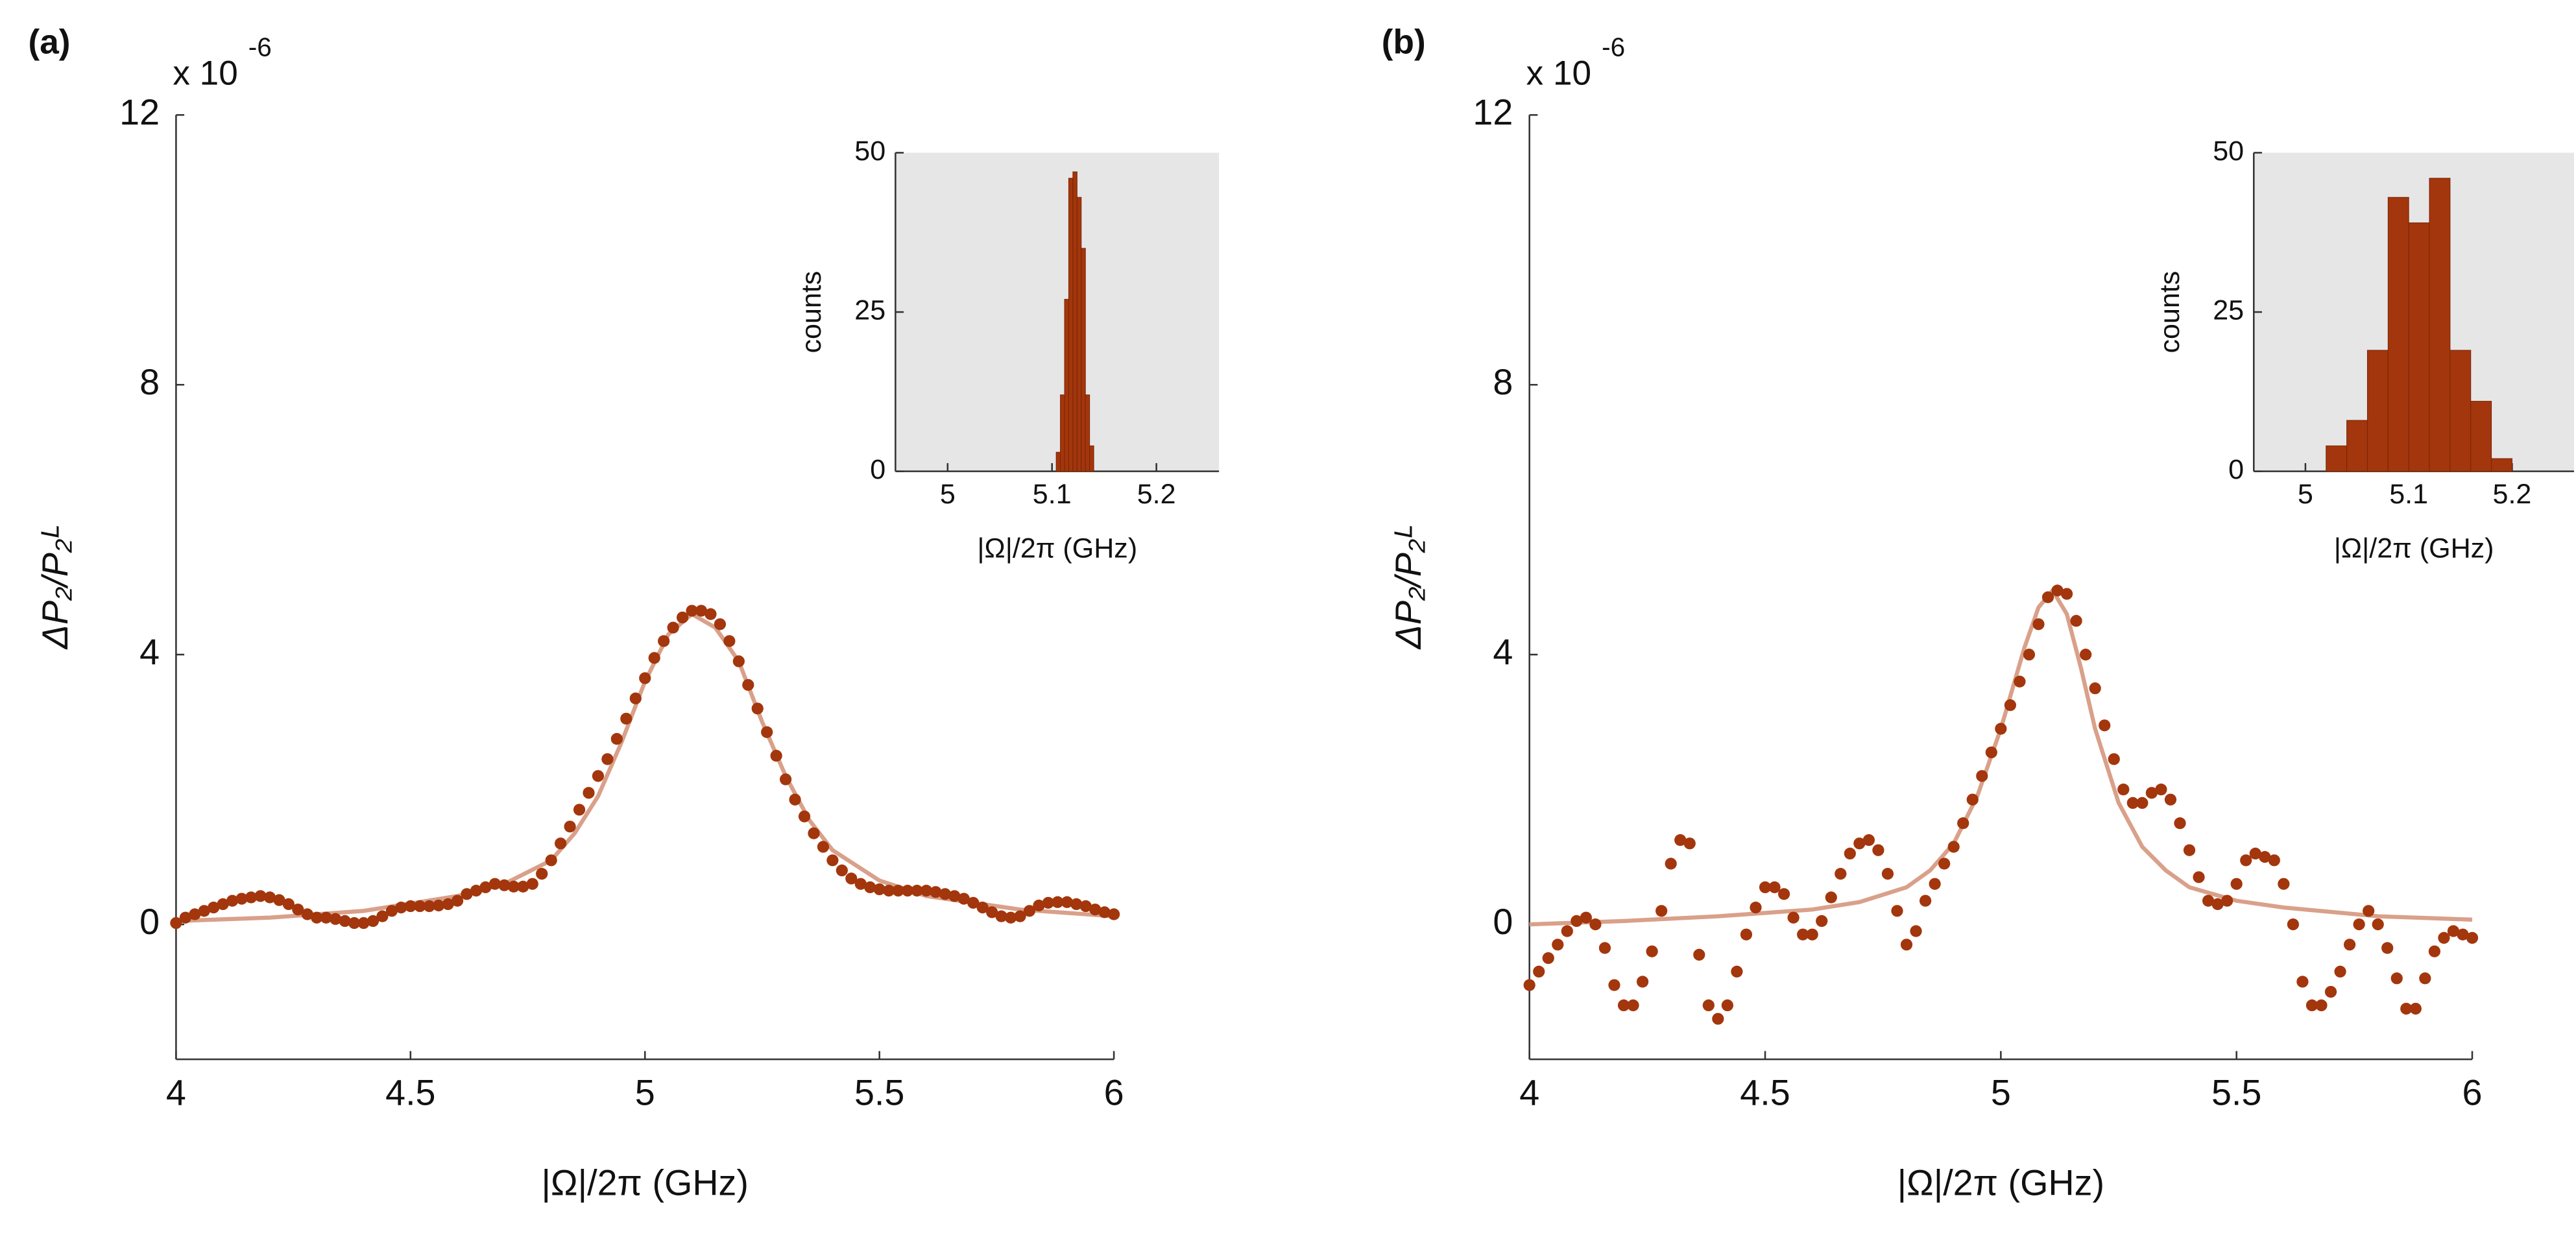  What do you see at coordinates (948, 495) in the screenshot?
I see `x-tick-label: 5` at bounding box center [948, 495].